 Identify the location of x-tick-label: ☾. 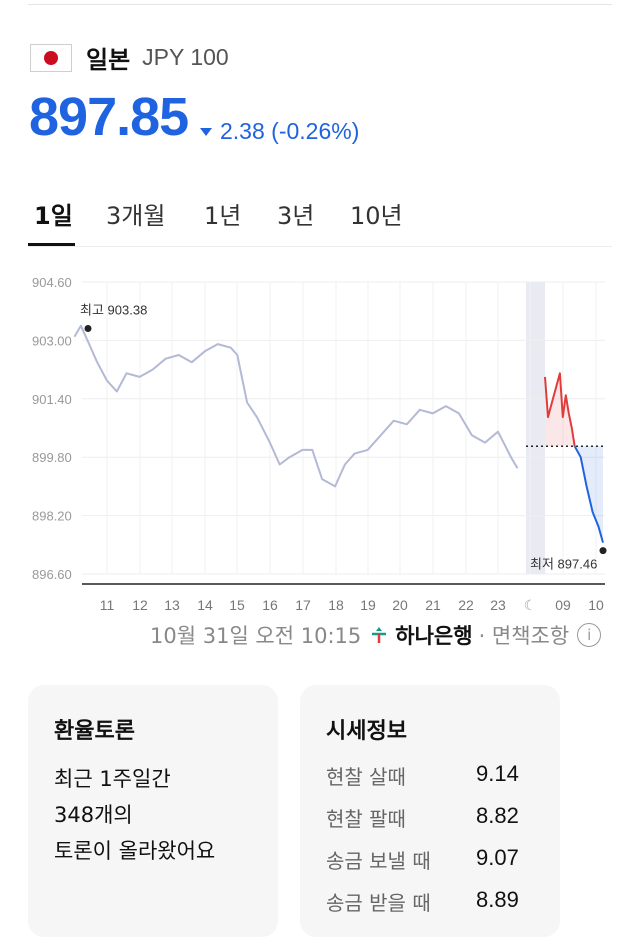
(530, 605).